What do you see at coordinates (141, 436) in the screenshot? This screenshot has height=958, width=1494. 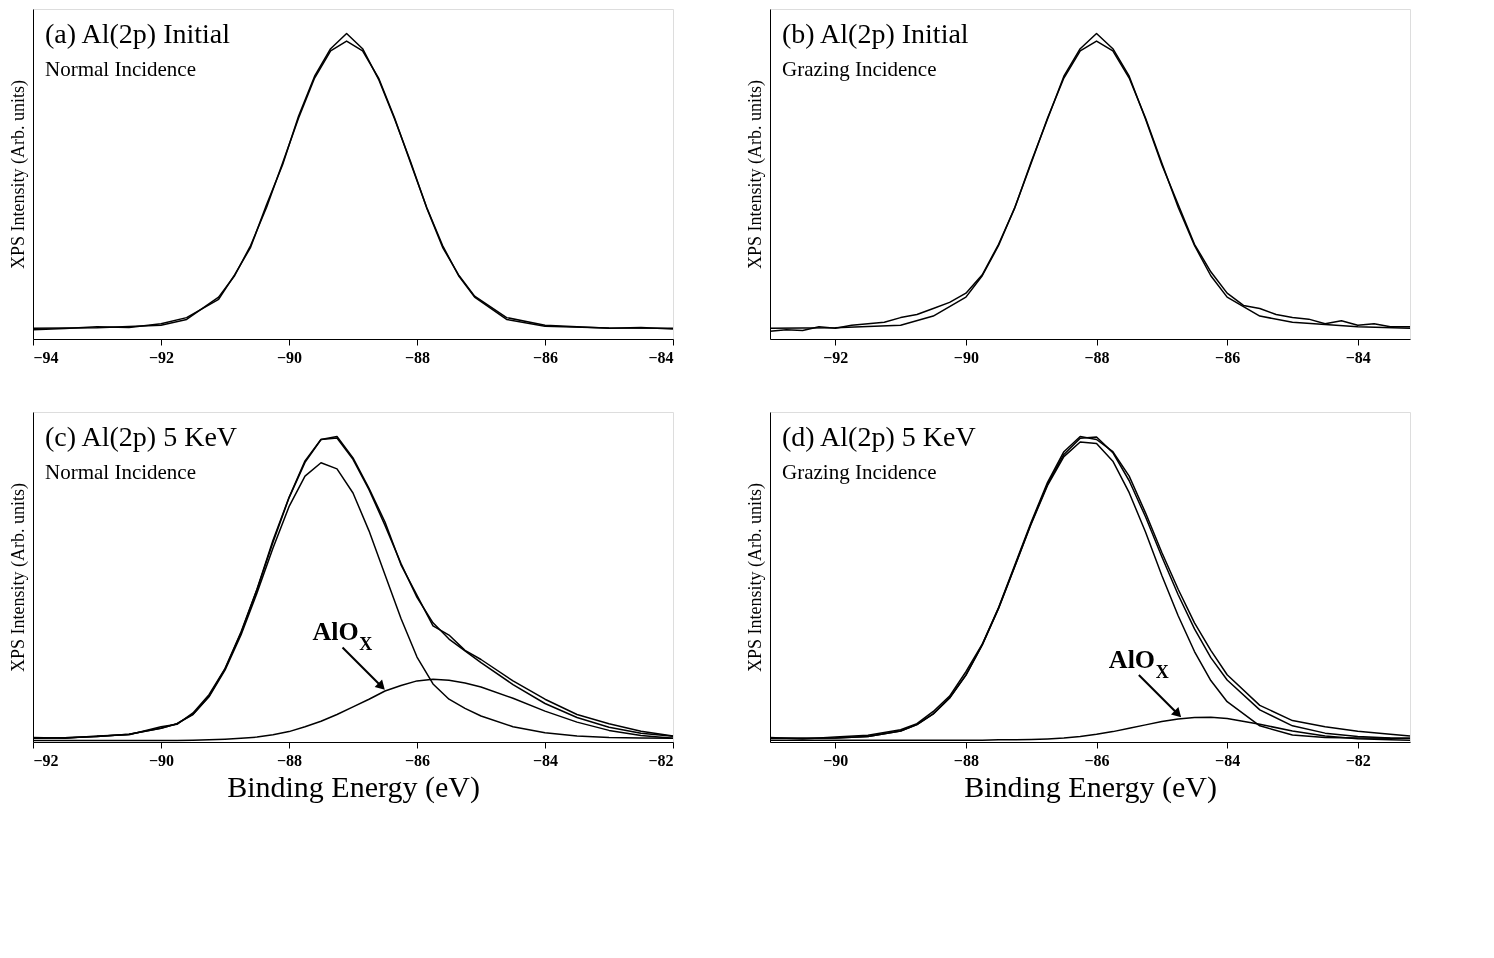 I see `chart-title: (c) Al(2p) 5 KeV` at bounding box center [141, 436].